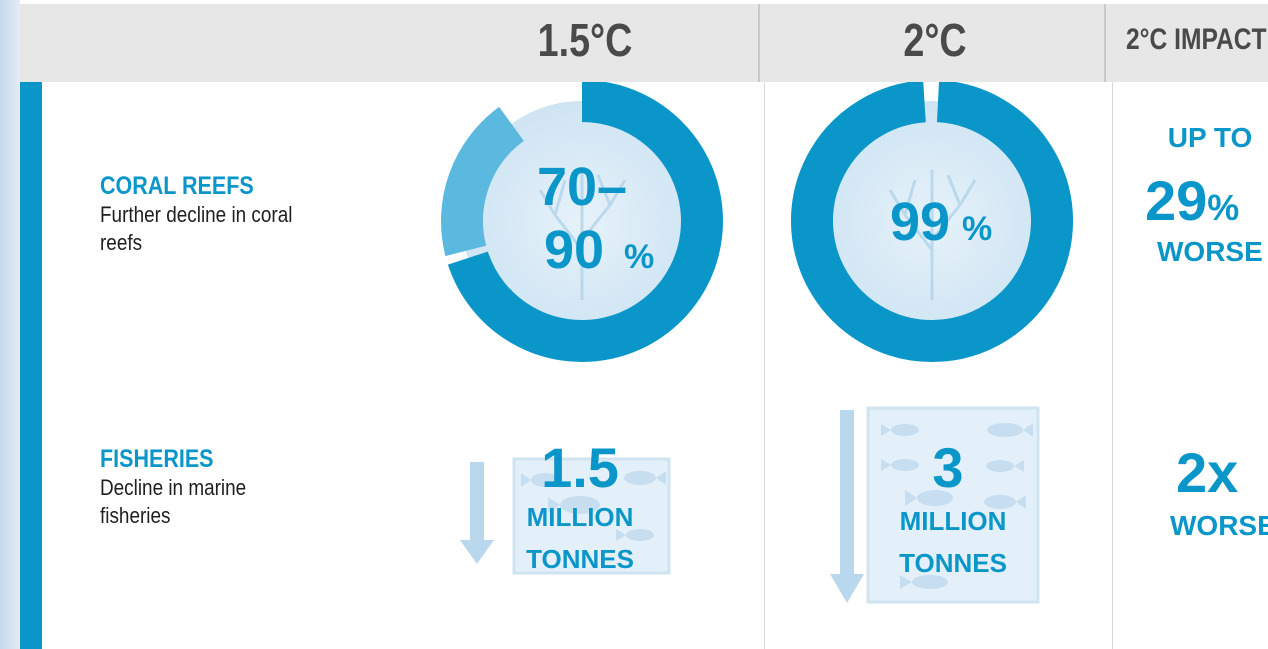  I want to click on fisheries-2c-unit1: MILLION, so click(953, 521).